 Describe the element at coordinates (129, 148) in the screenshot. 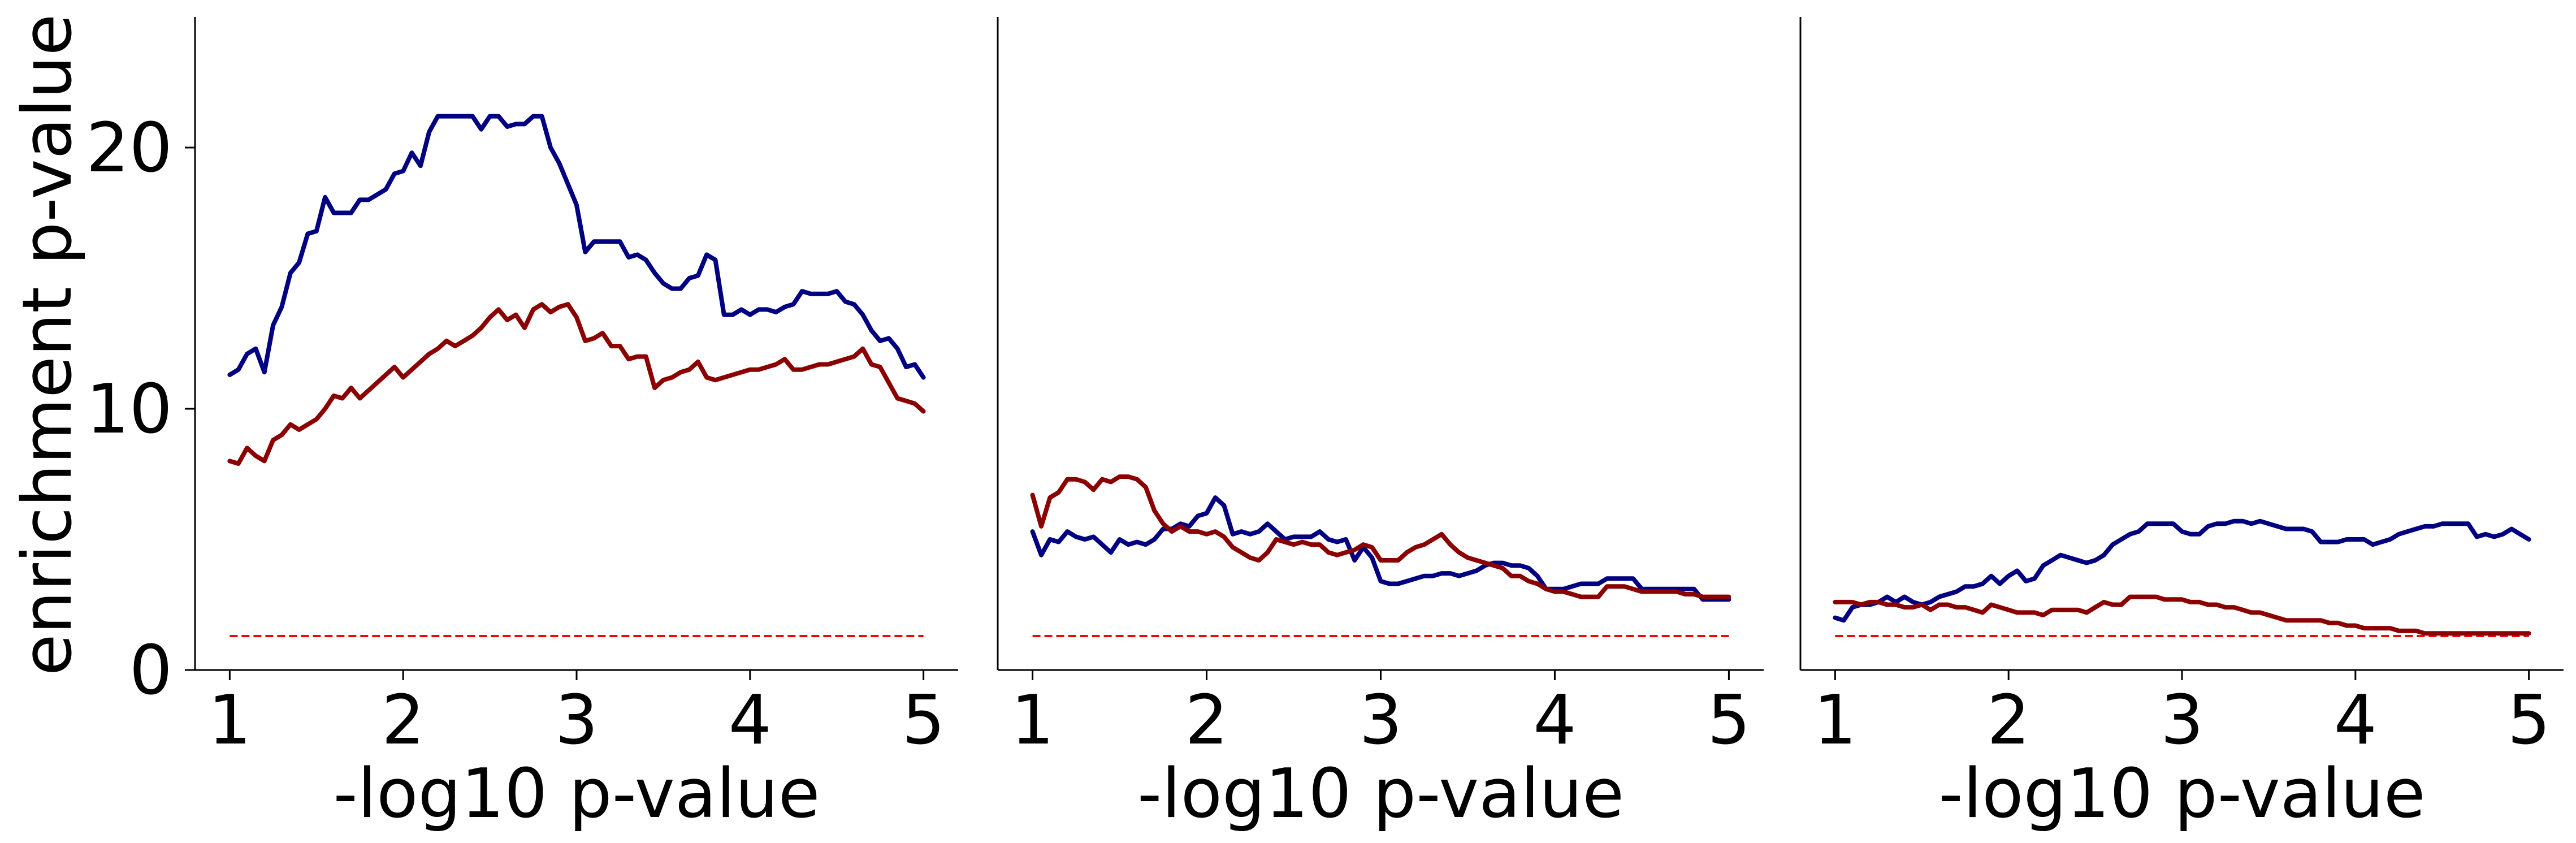

I see `y-tick-label: 20` at that location.